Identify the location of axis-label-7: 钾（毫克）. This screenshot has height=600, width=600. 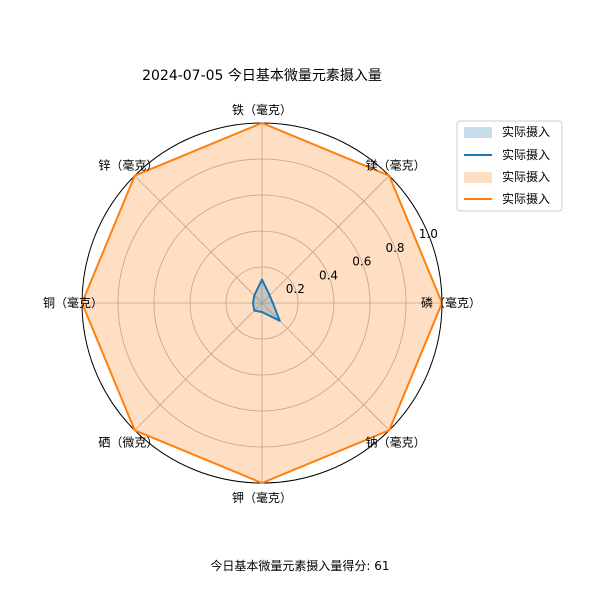
(262, 497).